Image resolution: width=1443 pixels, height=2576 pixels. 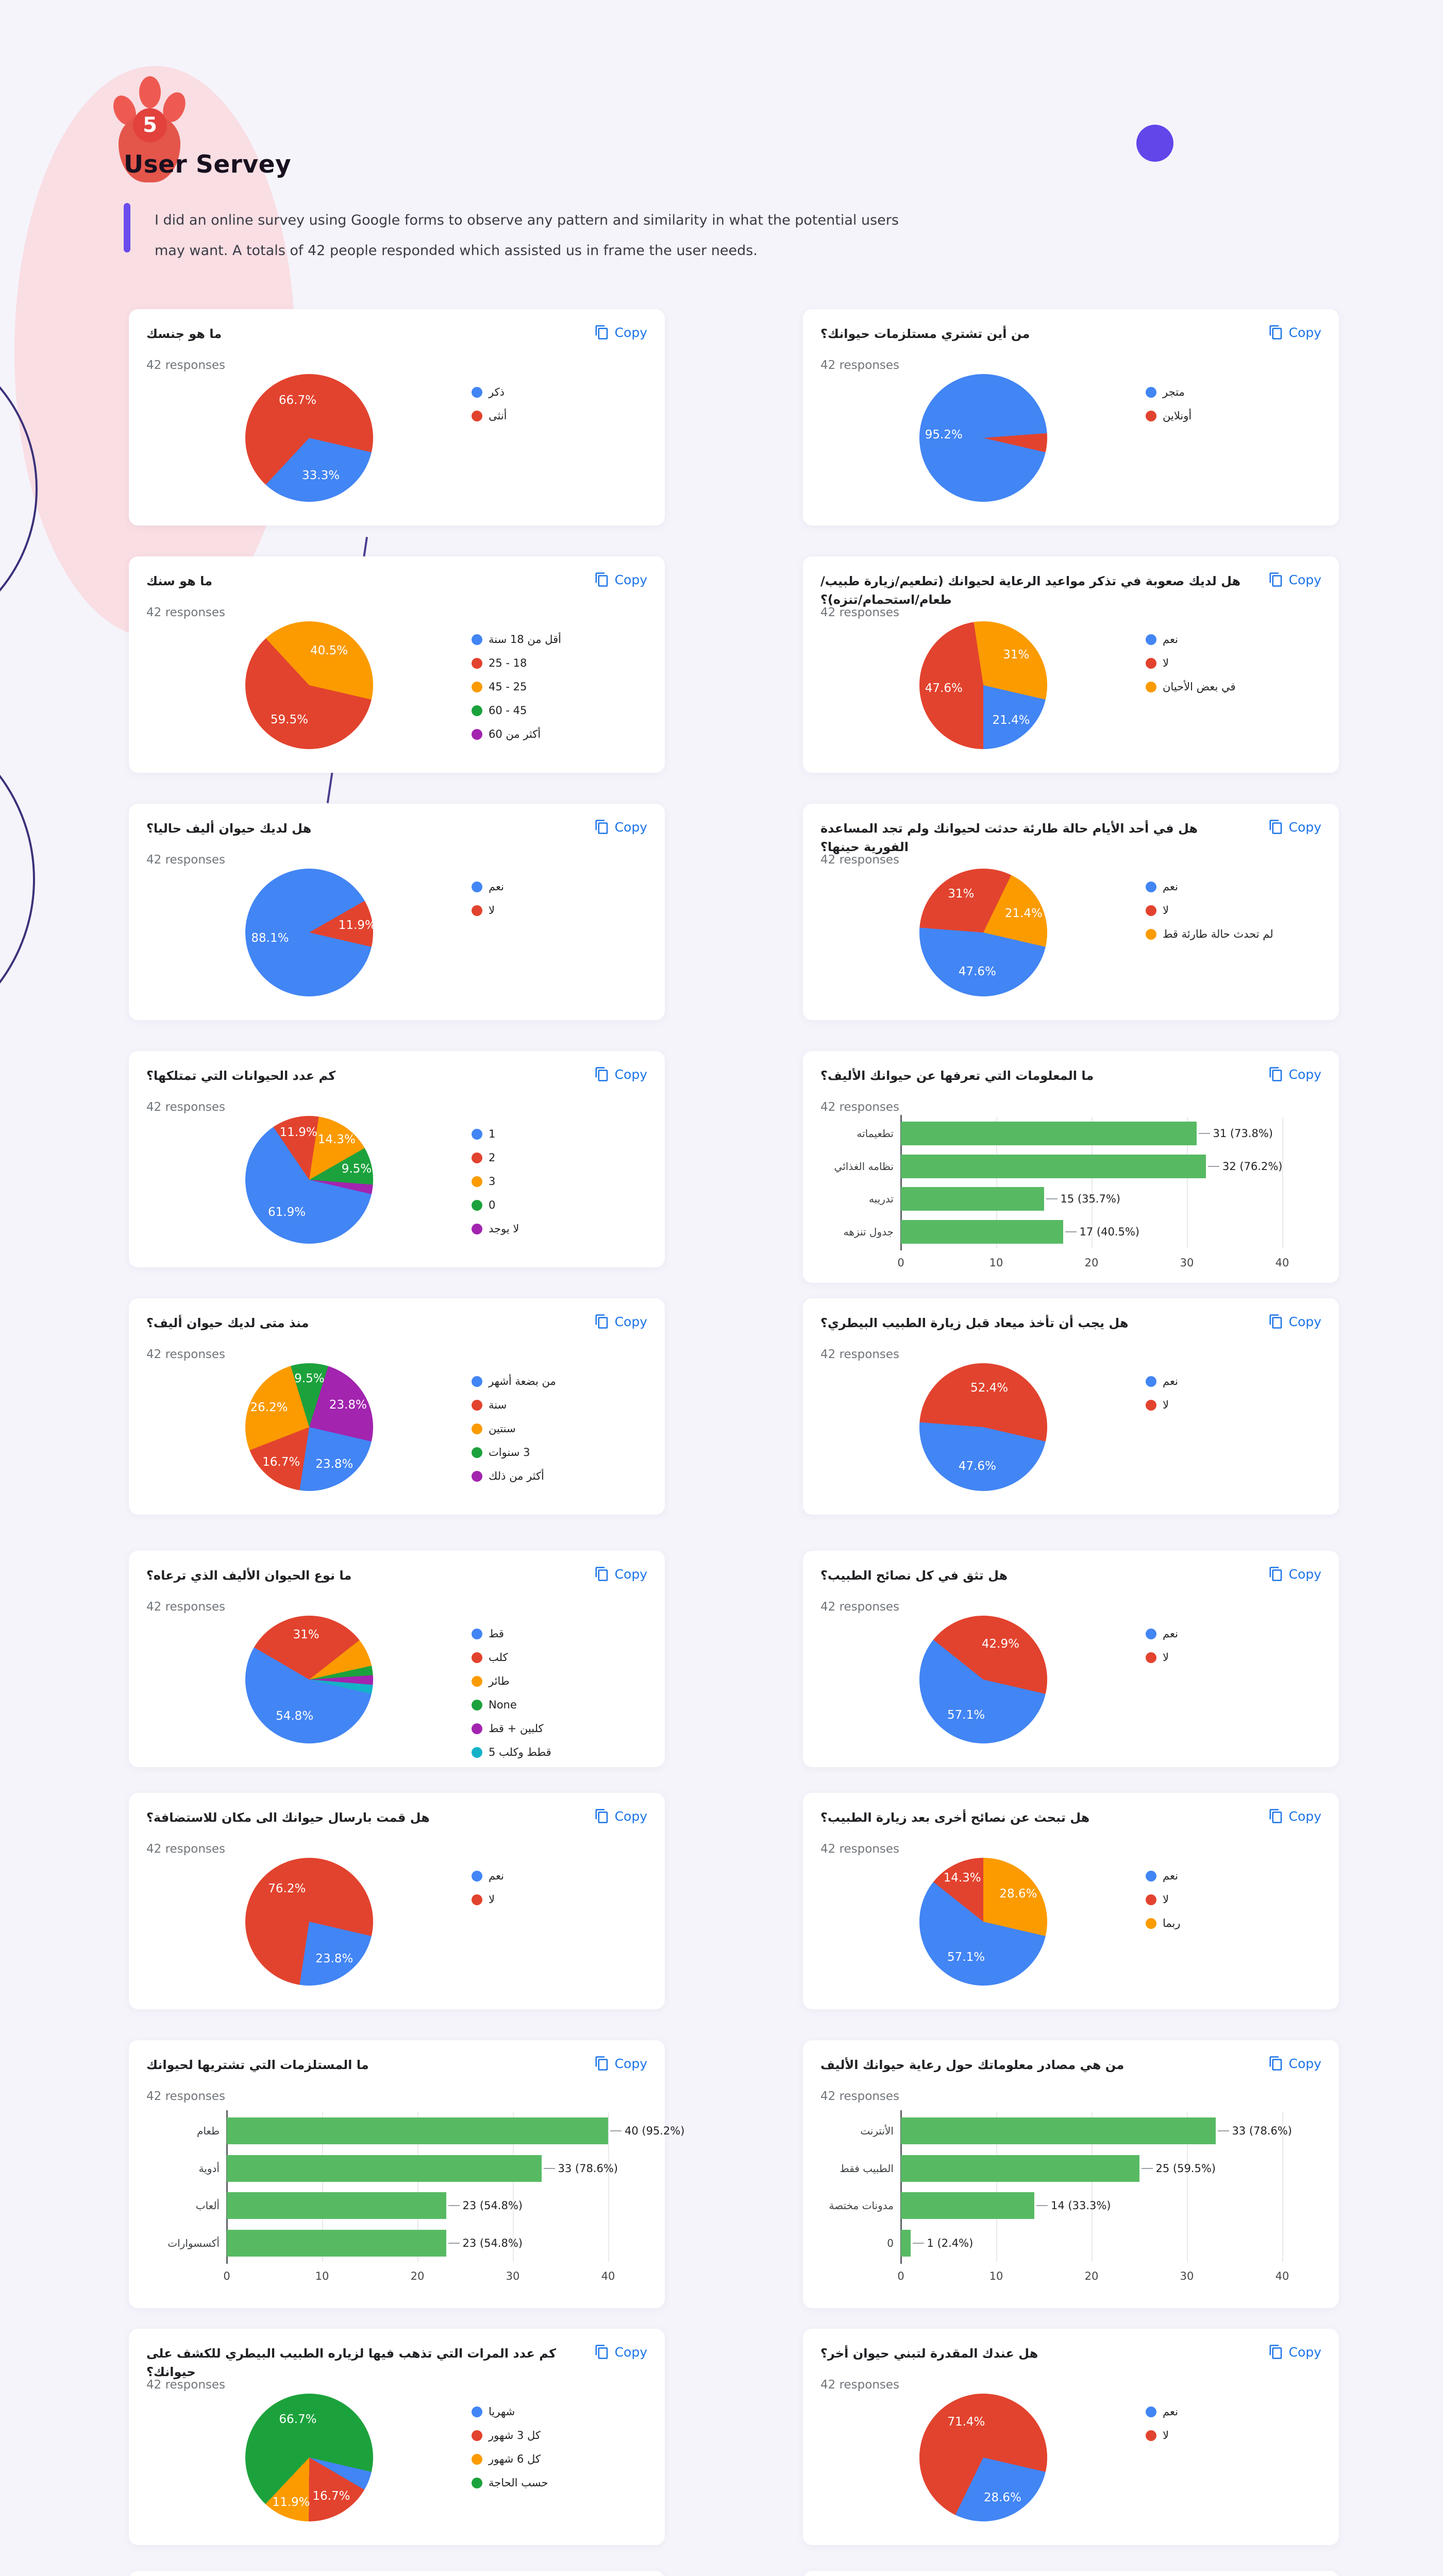 I want to click on bar-value-label: 23 (54.8%), so click(x=485, y=2205).